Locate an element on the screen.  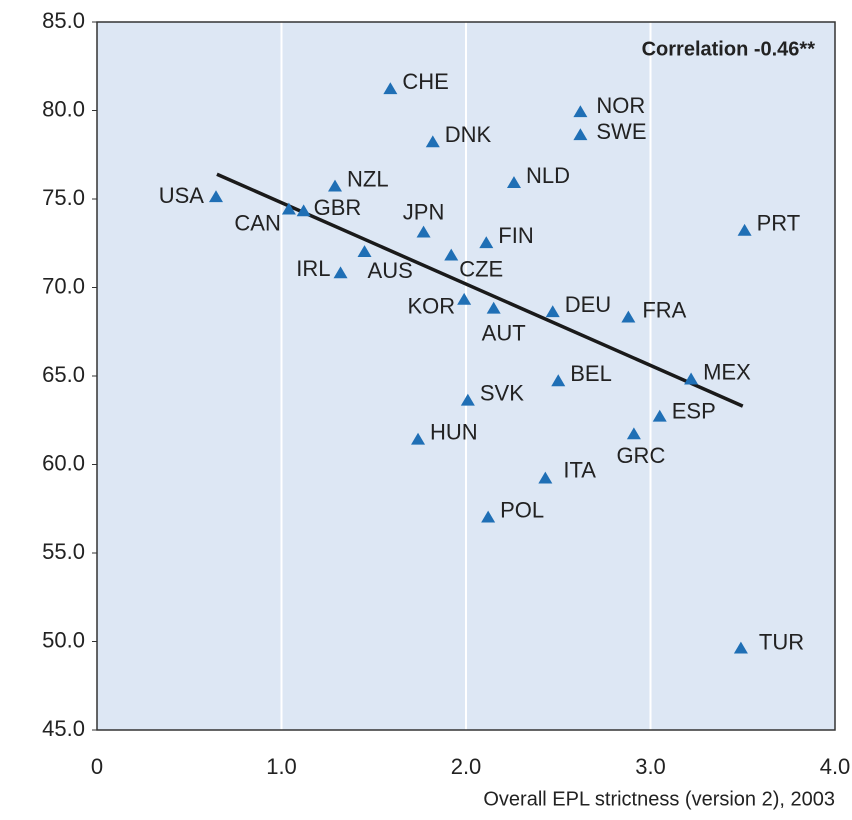
point-label: NLD is located at coordinates (548, 175).